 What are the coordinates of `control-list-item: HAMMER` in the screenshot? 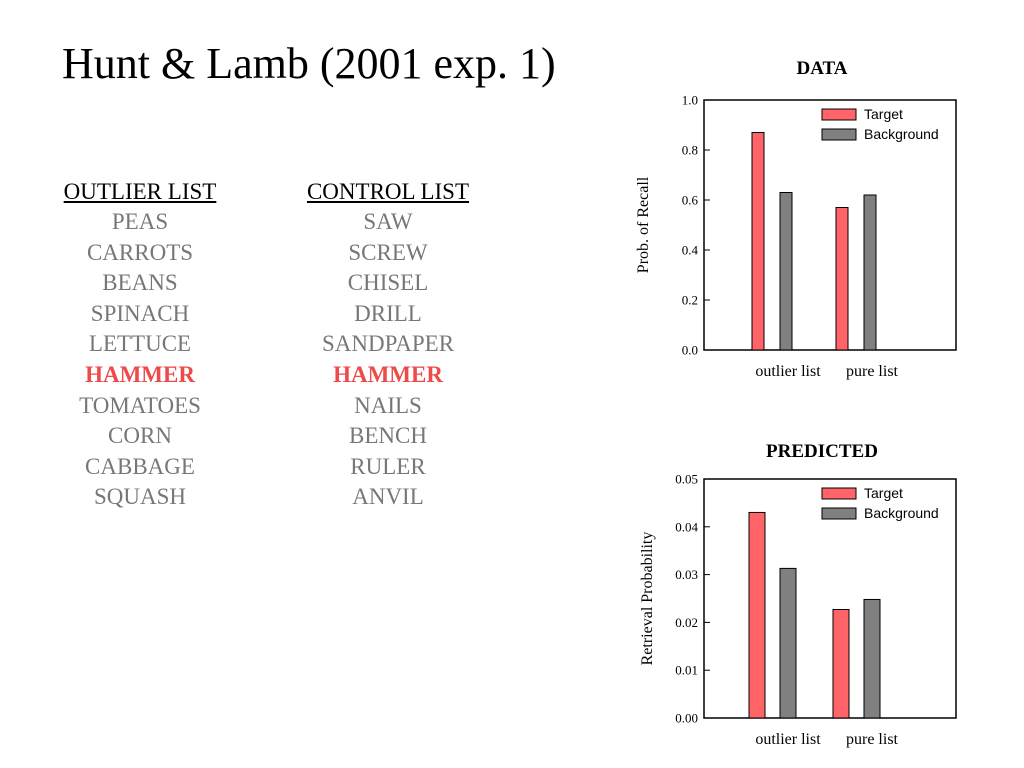 It's located at (388, 374).